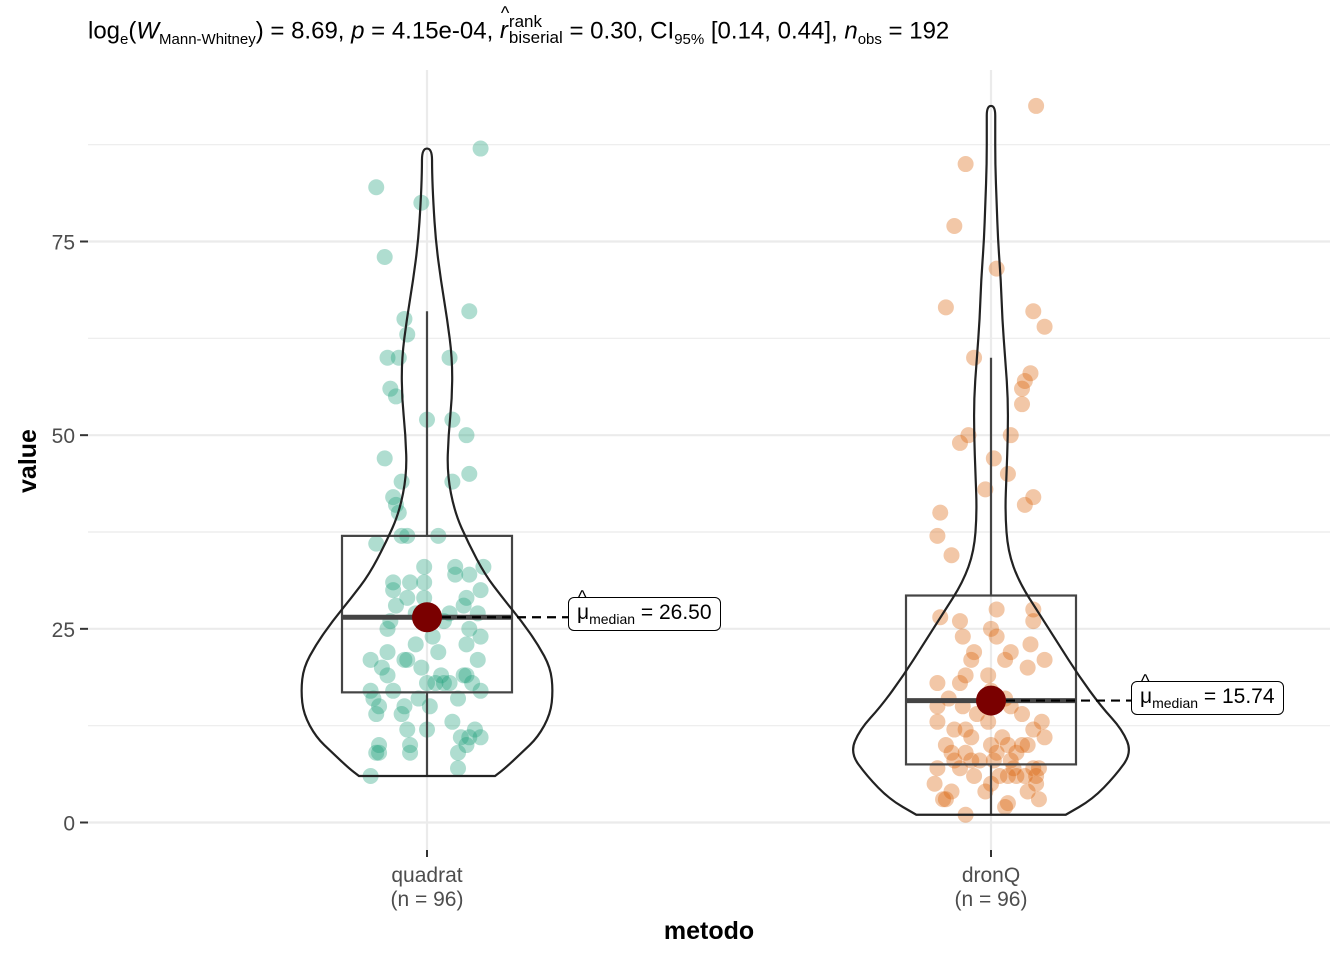 The image size is (1344, 960). What do you see at coordinates (709, 931) in the screenshot?
I see `x-axis-title: metodo` at bounding box center [709, 931].